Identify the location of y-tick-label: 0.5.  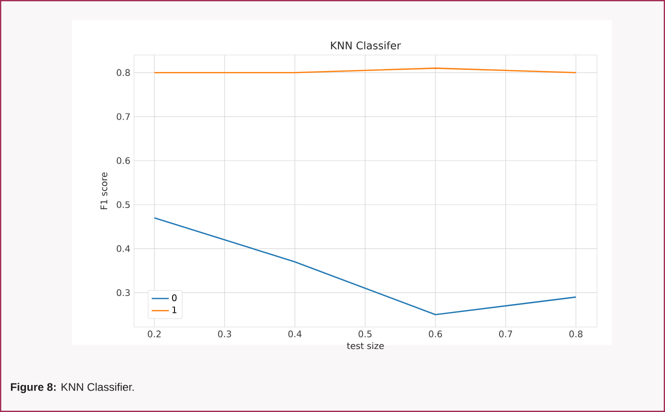
(123, 204).